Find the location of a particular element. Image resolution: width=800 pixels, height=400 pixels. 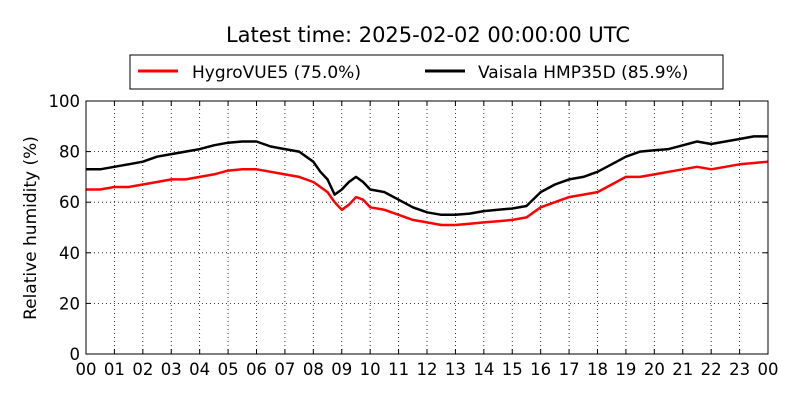

legend-label-vaisala: Vaisala HMP35D (85.9%) is located at coordinates (583, 73).